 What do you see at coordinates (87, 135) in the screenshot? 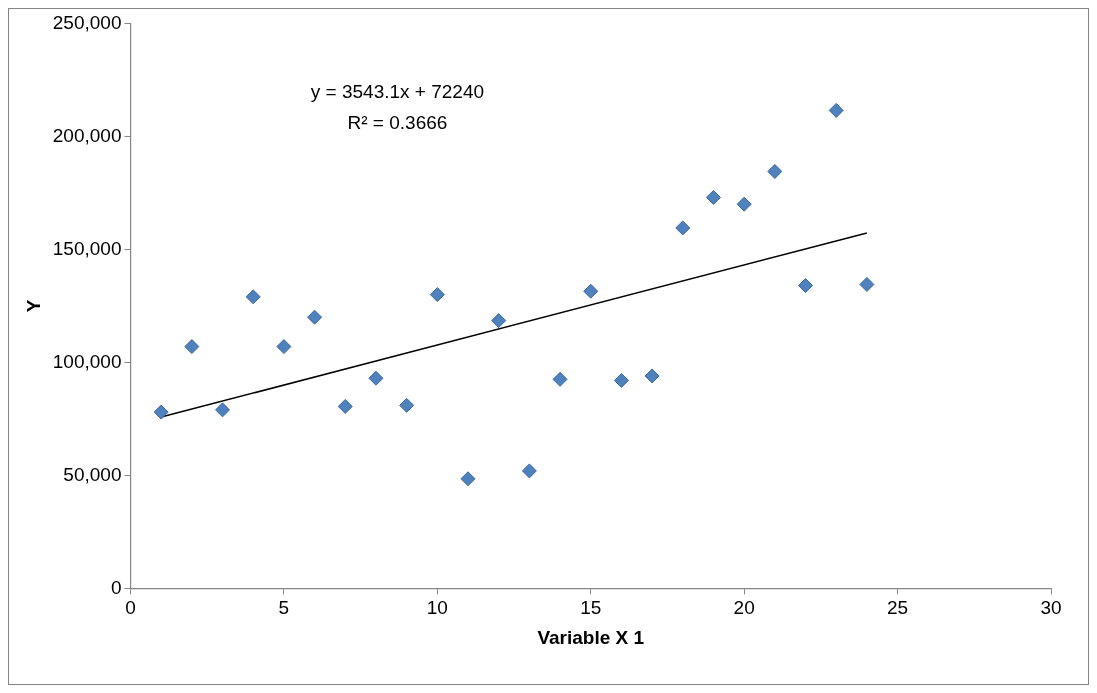
I see `y-tick-label: 200,000` at bounding box center [87, 135].